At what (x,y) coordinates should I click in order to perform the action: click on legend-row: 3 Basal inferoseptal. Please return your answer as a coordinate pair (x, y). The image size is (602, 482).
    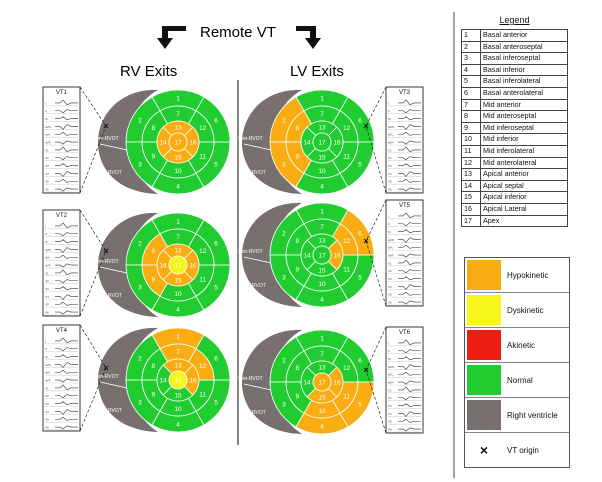
    Looking at the image, I should click on (514, 58).